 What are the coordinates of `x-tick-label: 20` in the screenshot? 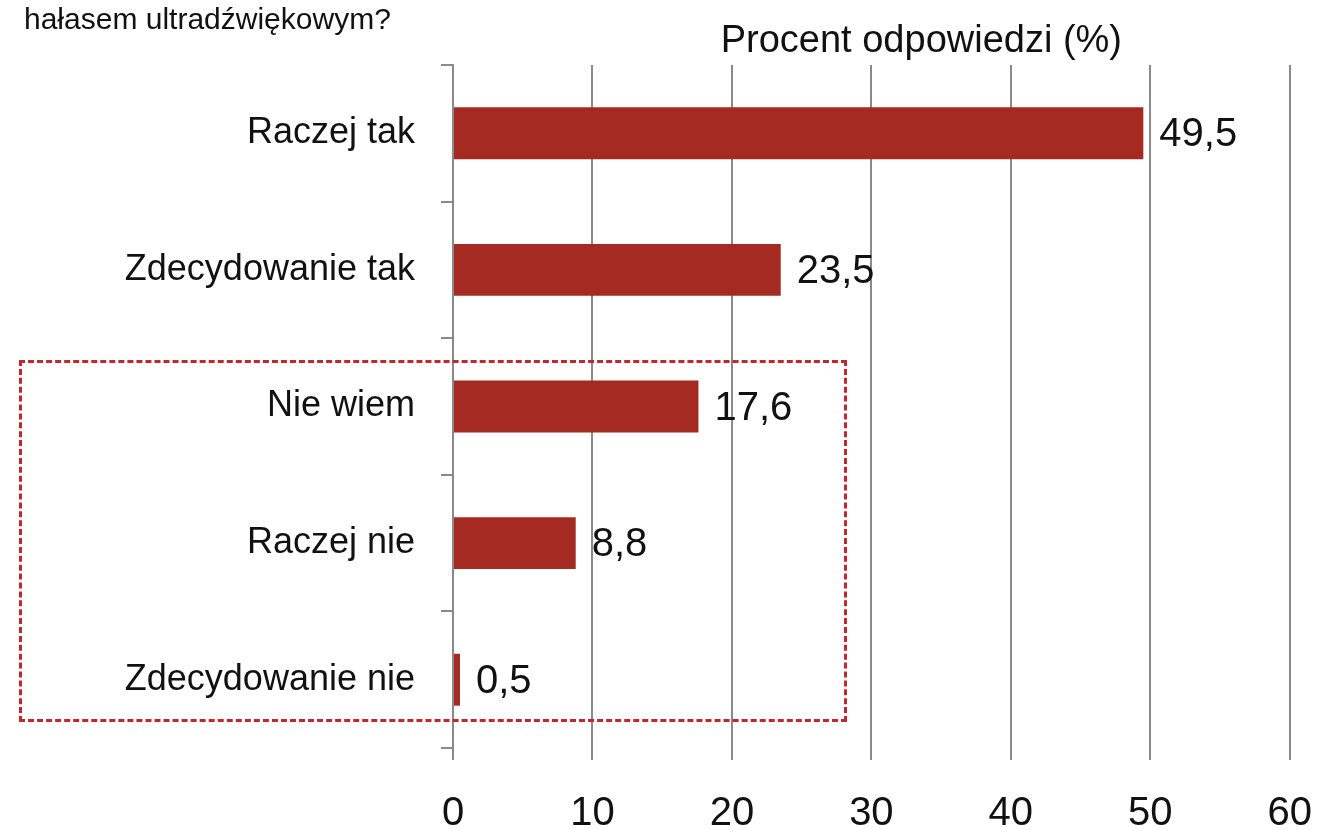 It's located at (732, 809).